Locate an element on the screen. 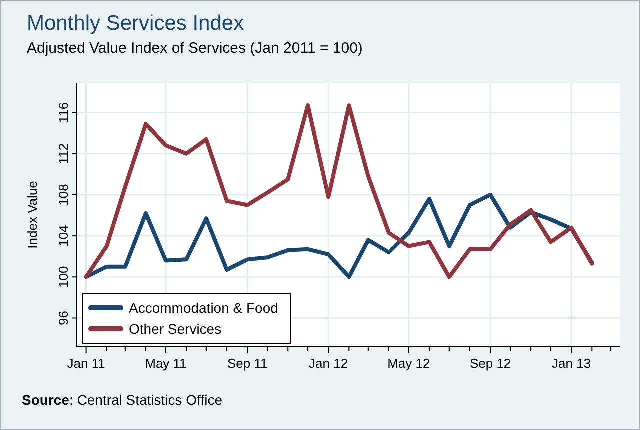 This screenshot has height=430, width=640. y-tick-label: 112 is located at coordinates (63, 154).